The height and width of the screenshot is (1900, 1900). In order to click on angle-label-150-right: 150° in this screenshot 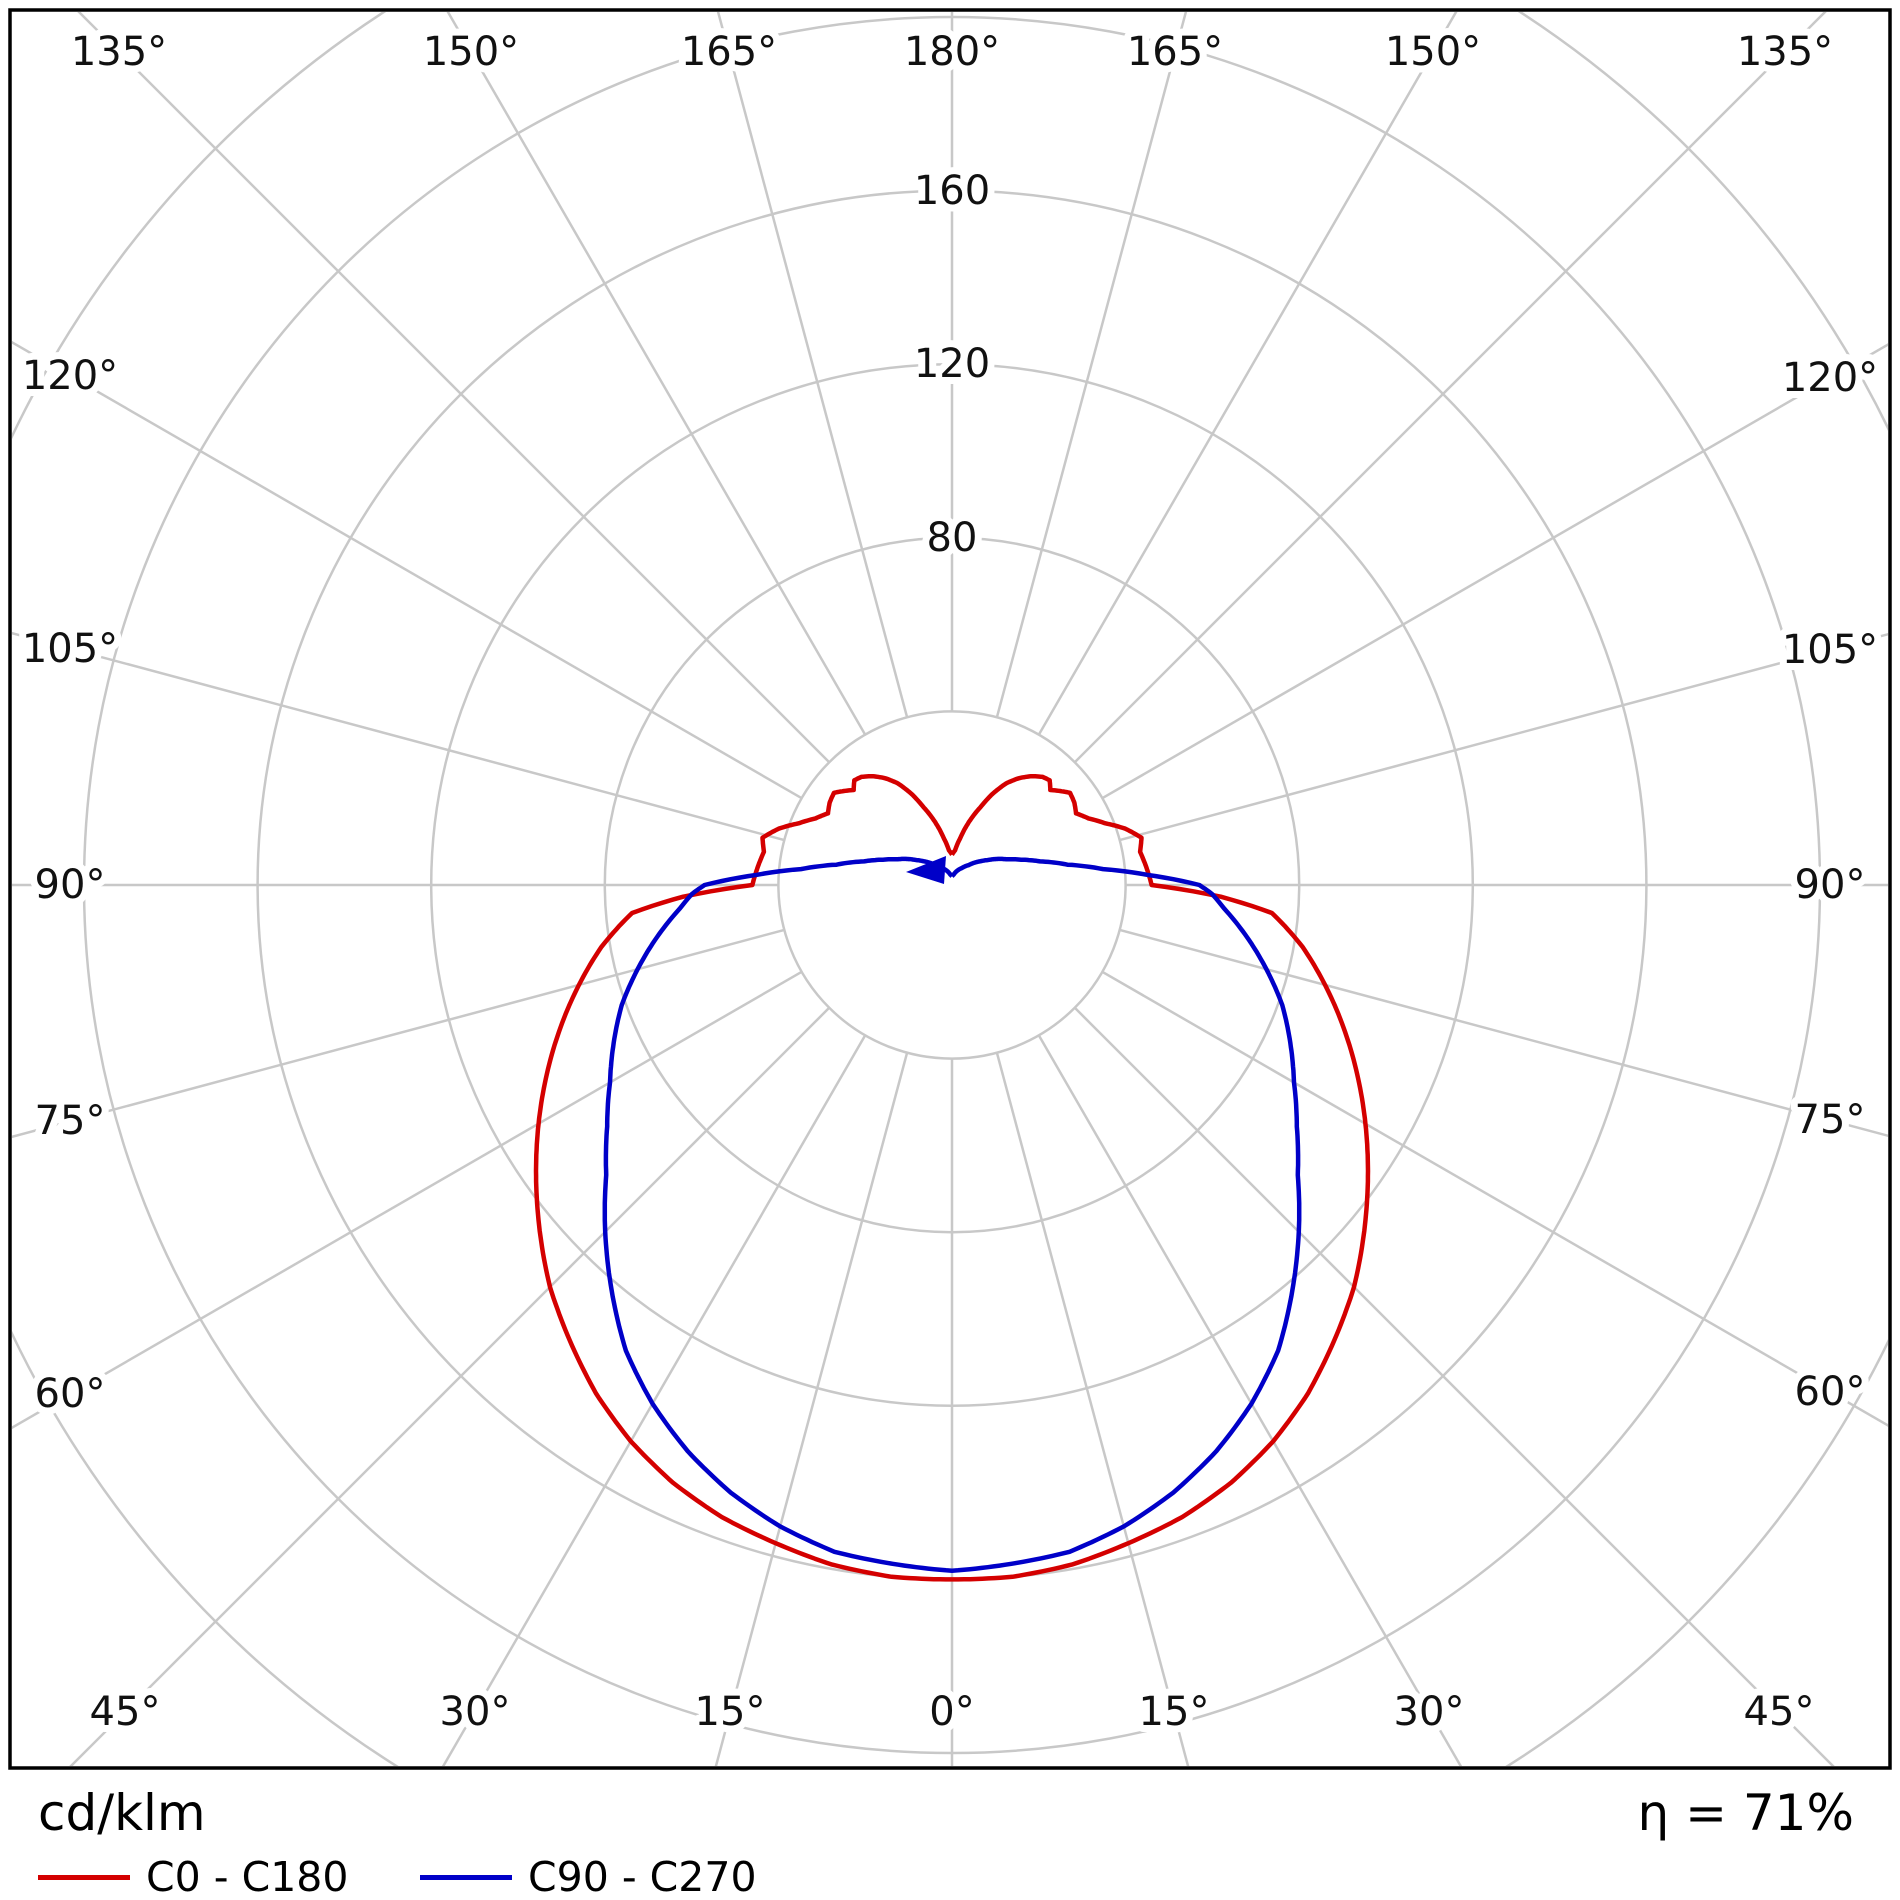, I will do `click(1433, 52)`.